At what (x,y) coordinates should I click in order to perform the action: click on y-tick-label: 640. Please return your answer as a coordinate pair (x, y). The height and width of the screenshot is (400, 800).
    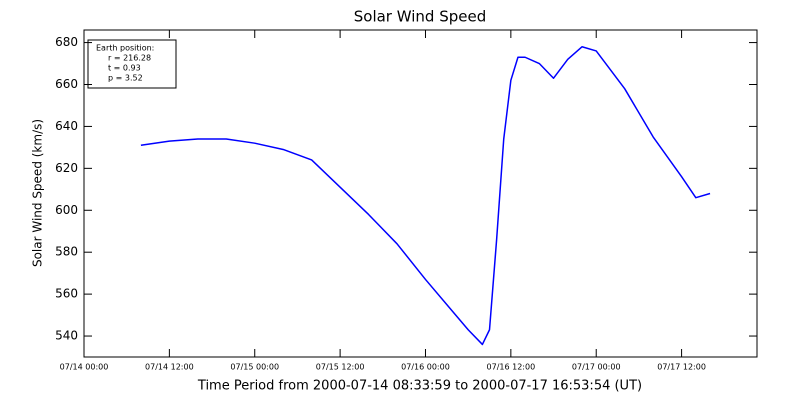
    Looking at the image, I should click on (66, 126).